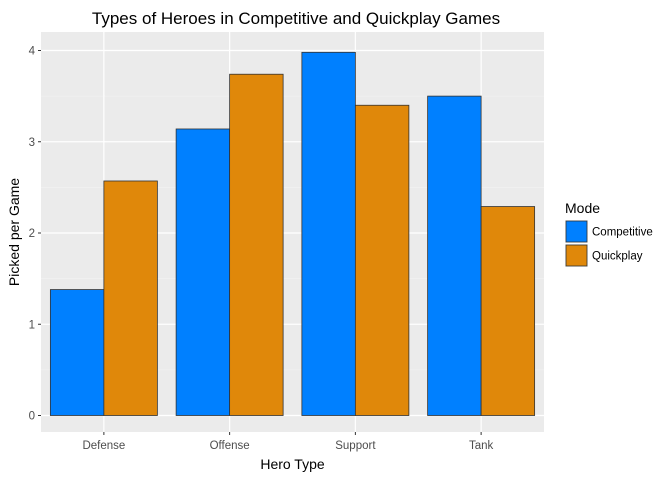 The width and height of the screenshot is (672, 480). I want to click on y-tick-label: 4, so click(32, 52).